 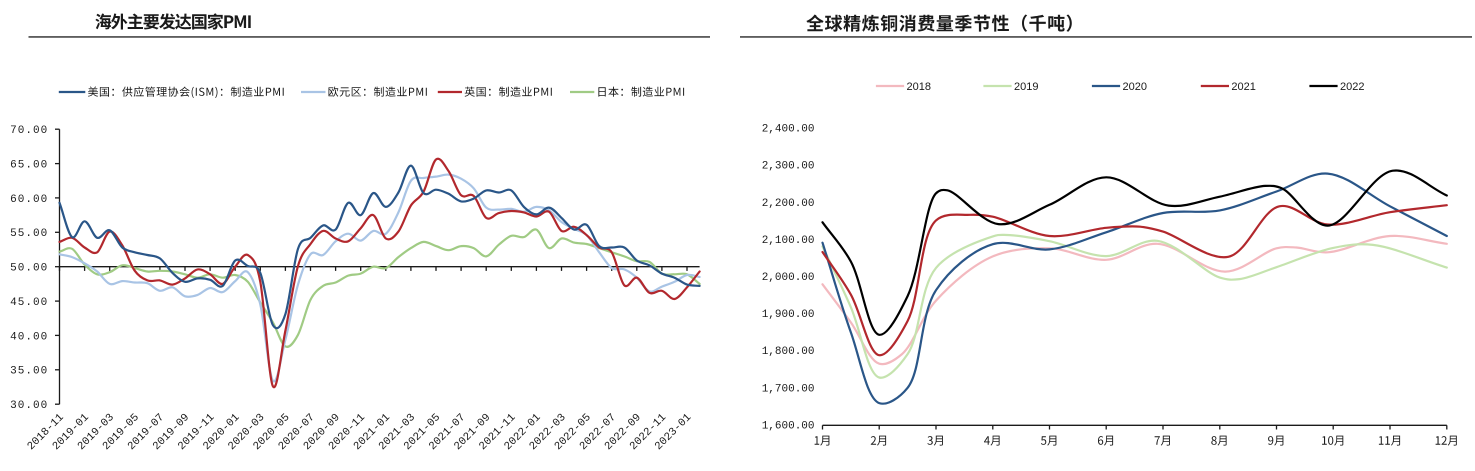 What do you see at coordinates (29, 406) in the screenshot?
I see `svg-text: 30.00` at bounding box center [29, 406].